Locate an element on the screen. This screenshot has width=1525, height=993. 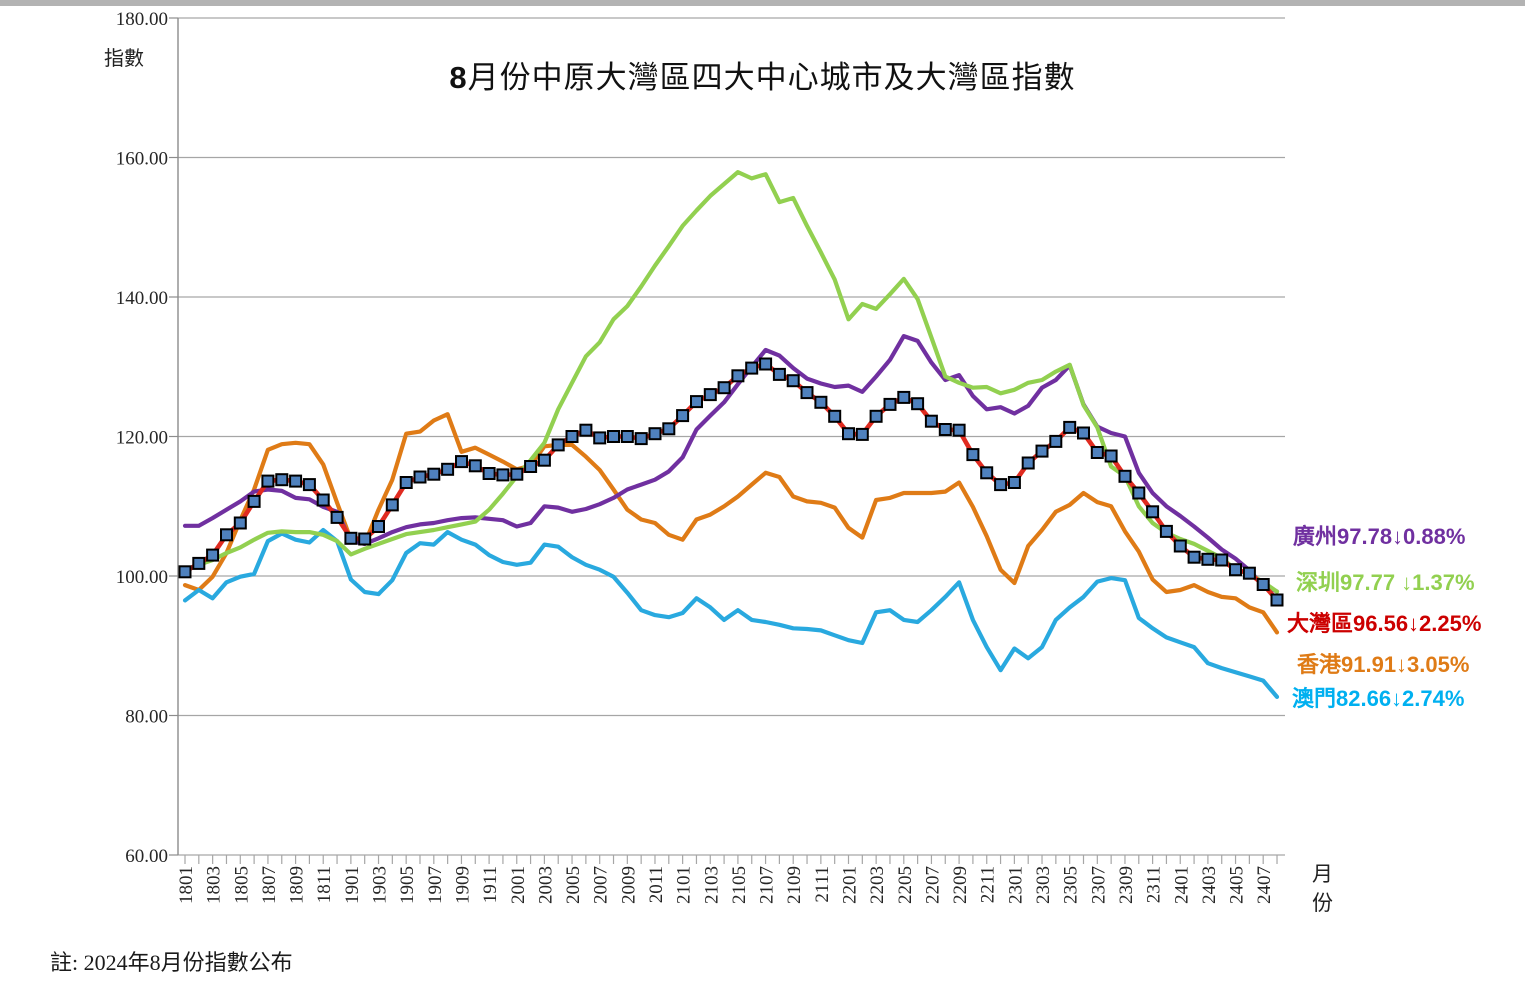
svg-text: 2009 is located at coordinates (628, 885).